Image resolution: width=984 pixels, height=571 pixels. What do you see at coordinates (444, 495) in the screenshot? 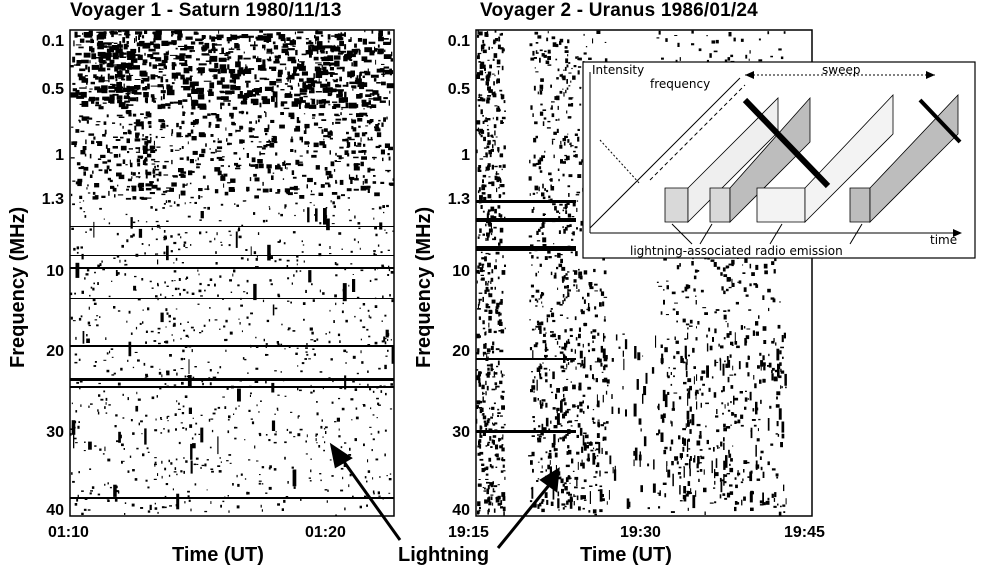
I see `lightning-arrows` at bounding box center [444, 495].